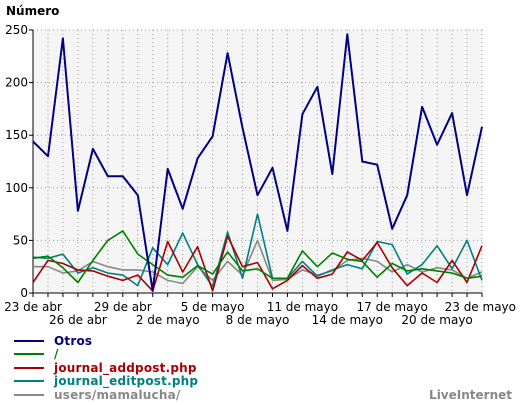 This screenshot has height=405, width=520. Describe the element at coordinates (29, 354) in the screenshot. I see `legend-swatch-root` at that location.